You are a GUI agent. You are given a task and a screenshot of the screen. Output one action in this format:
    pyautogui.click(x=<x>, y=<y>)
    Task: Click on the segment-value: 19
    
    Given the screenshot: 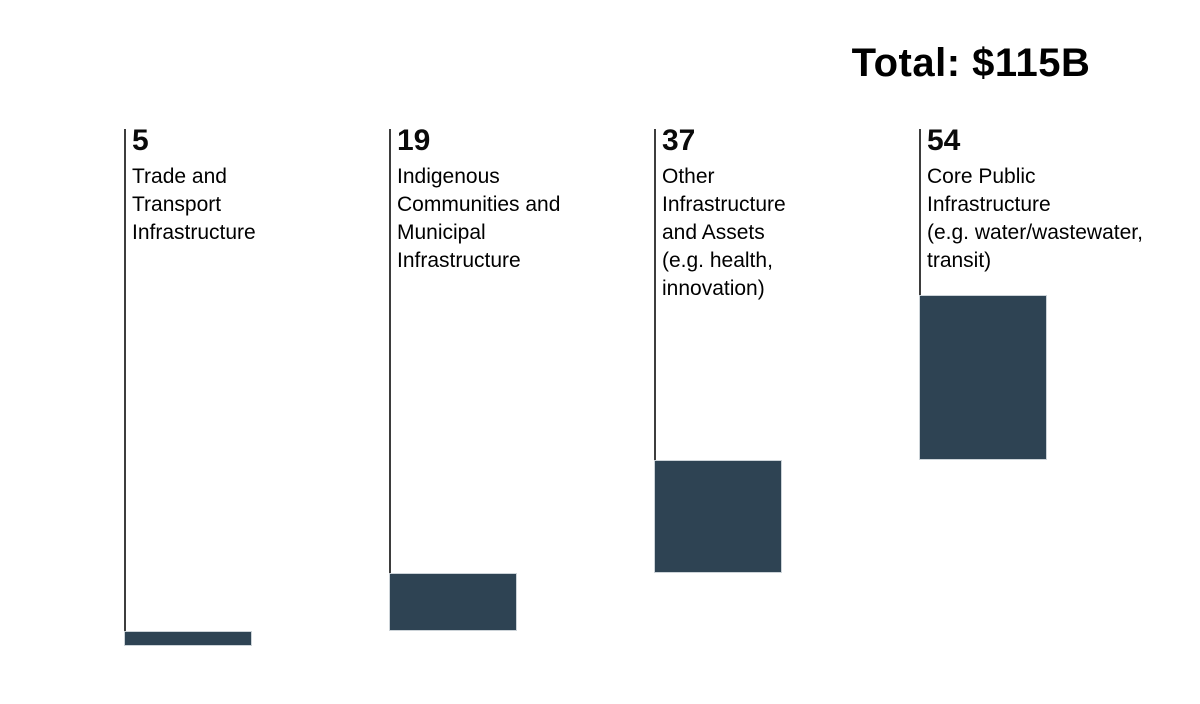 What is the action you would take?
    pyautogui.click(x=414, y=140)
    